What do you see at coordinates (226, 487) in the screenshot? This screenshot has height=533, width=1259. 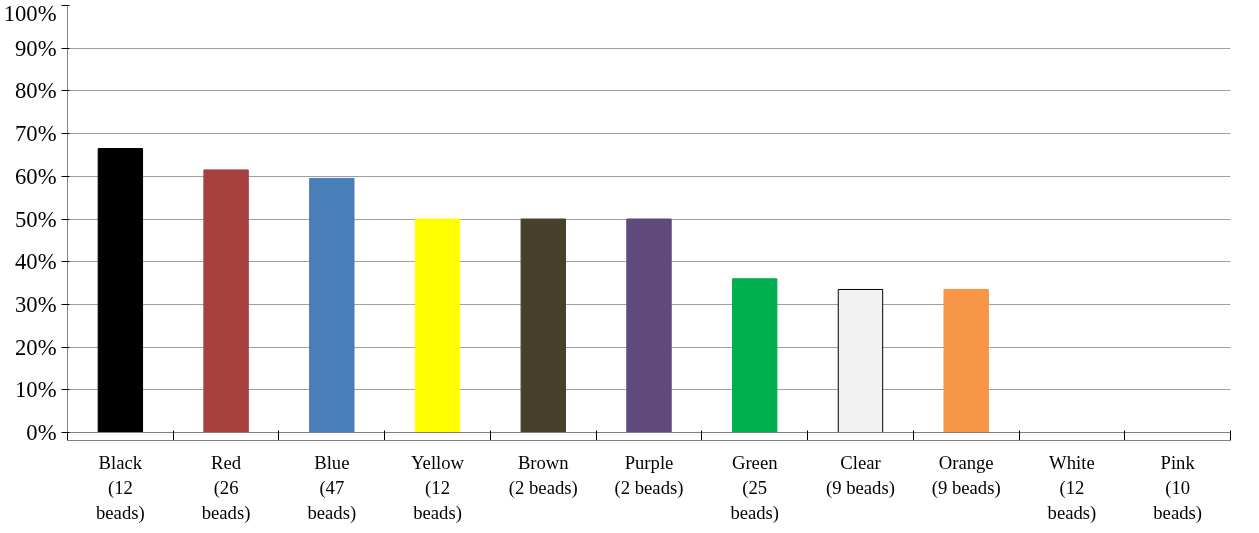 I see `x-tick-label: Red (26 beads)` at bounding box center [226, 487].